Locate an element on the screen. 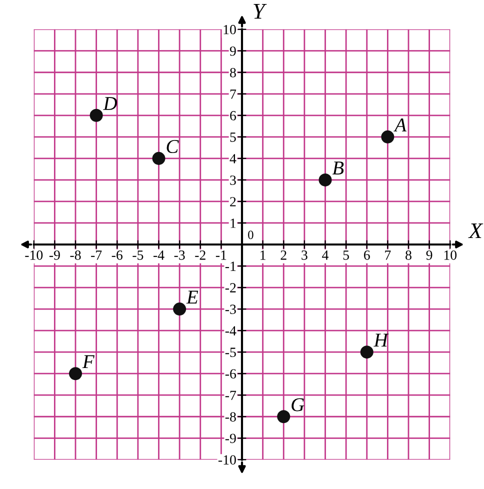 The width and height of the screenshot is (484, 489). y-tick-label: -6 is located at coordinates (230, 374).